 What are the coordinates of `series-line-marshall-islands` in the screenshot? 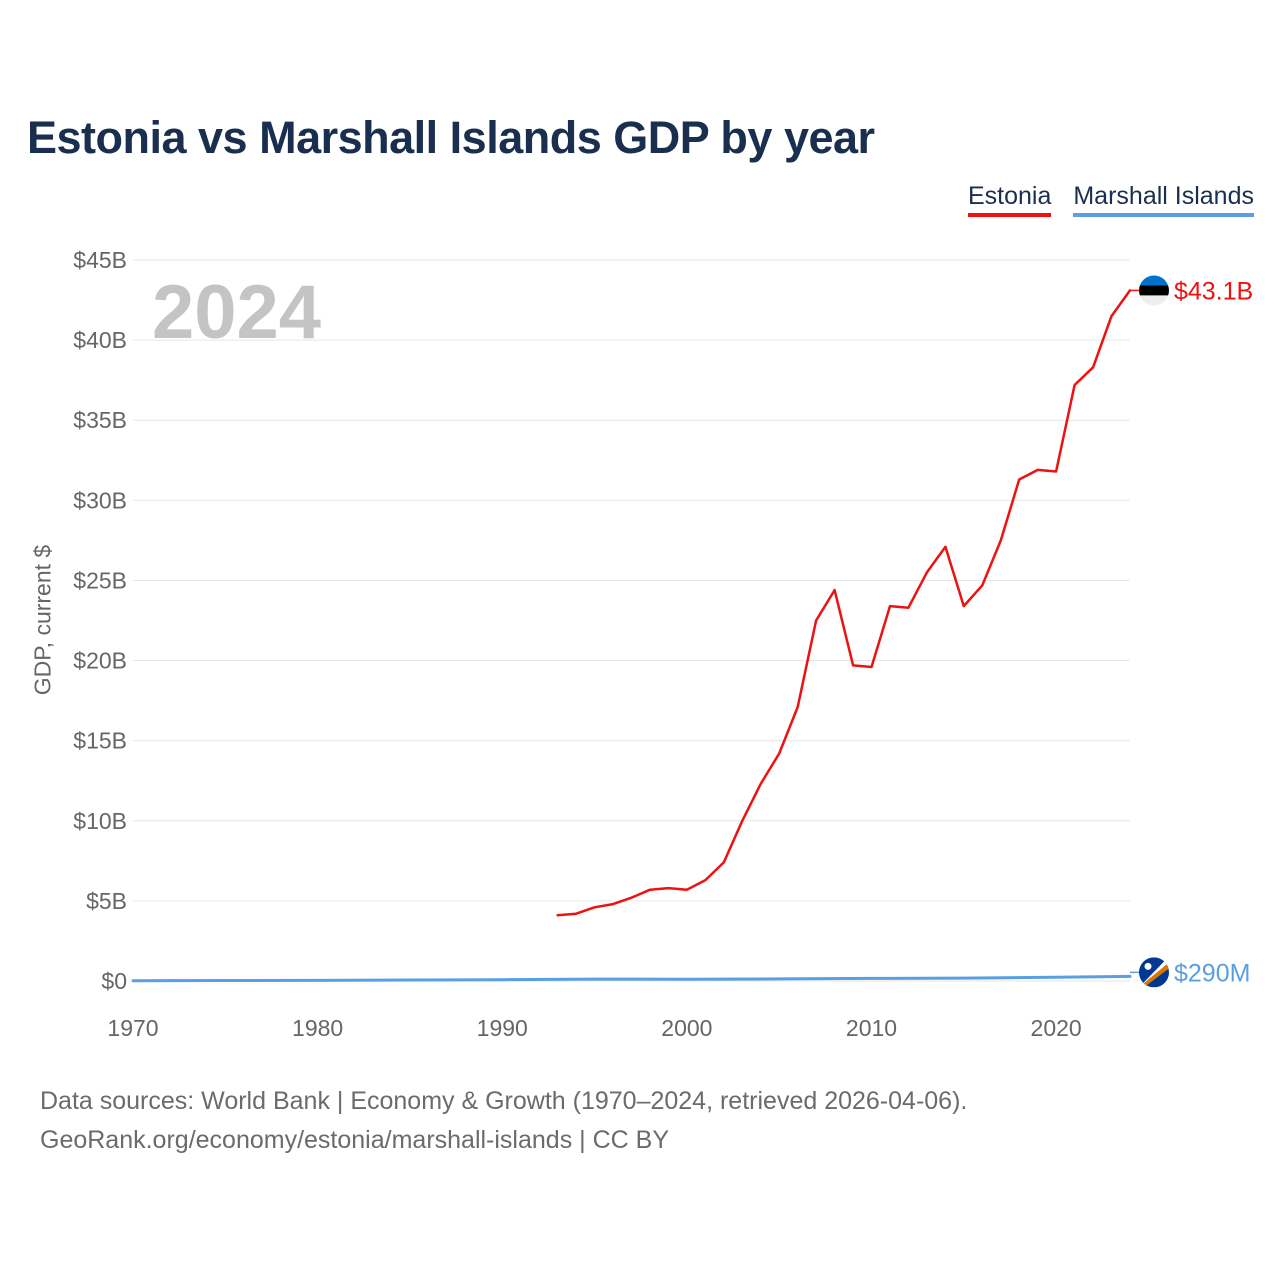 It's located at (631, 978).